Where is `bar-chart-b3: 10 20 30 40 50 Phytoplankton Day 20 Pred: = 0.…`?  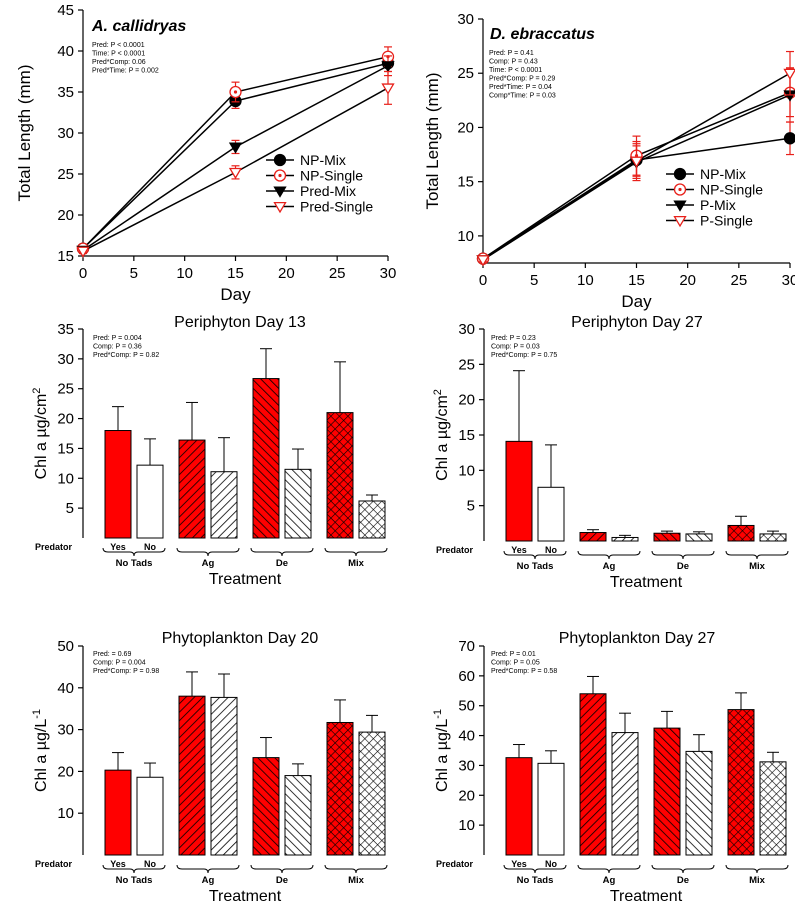
bar-chart-b3: 10 20 30 40 50 Phytoplankton Day 20 Pred: = 0.… is located at coordinates (209, 767).